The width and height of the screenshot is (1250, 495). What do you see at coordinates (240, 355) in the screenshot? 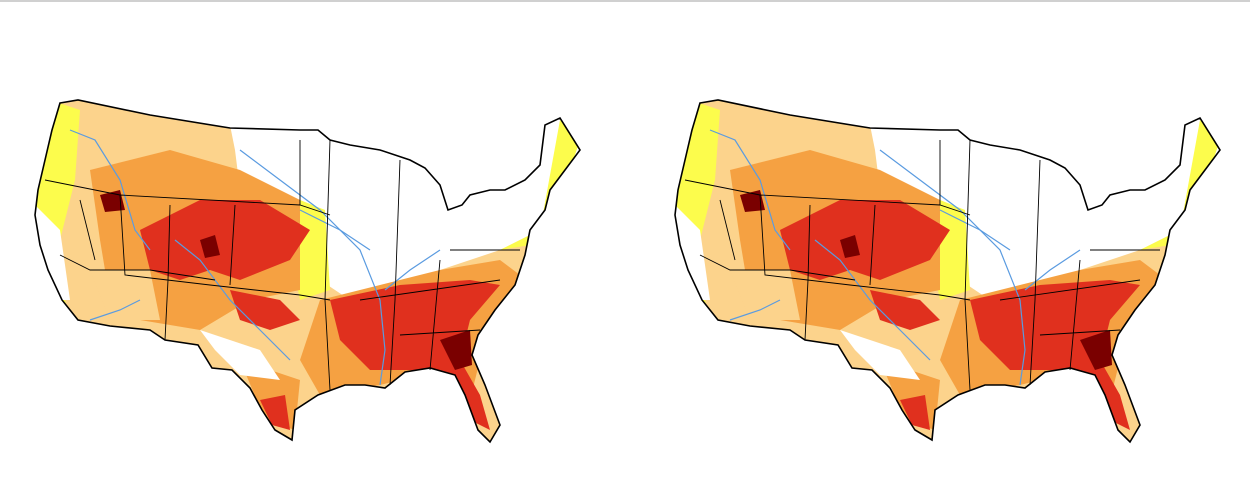
I see `drought-none-texas` at bounding box center [240, 355].